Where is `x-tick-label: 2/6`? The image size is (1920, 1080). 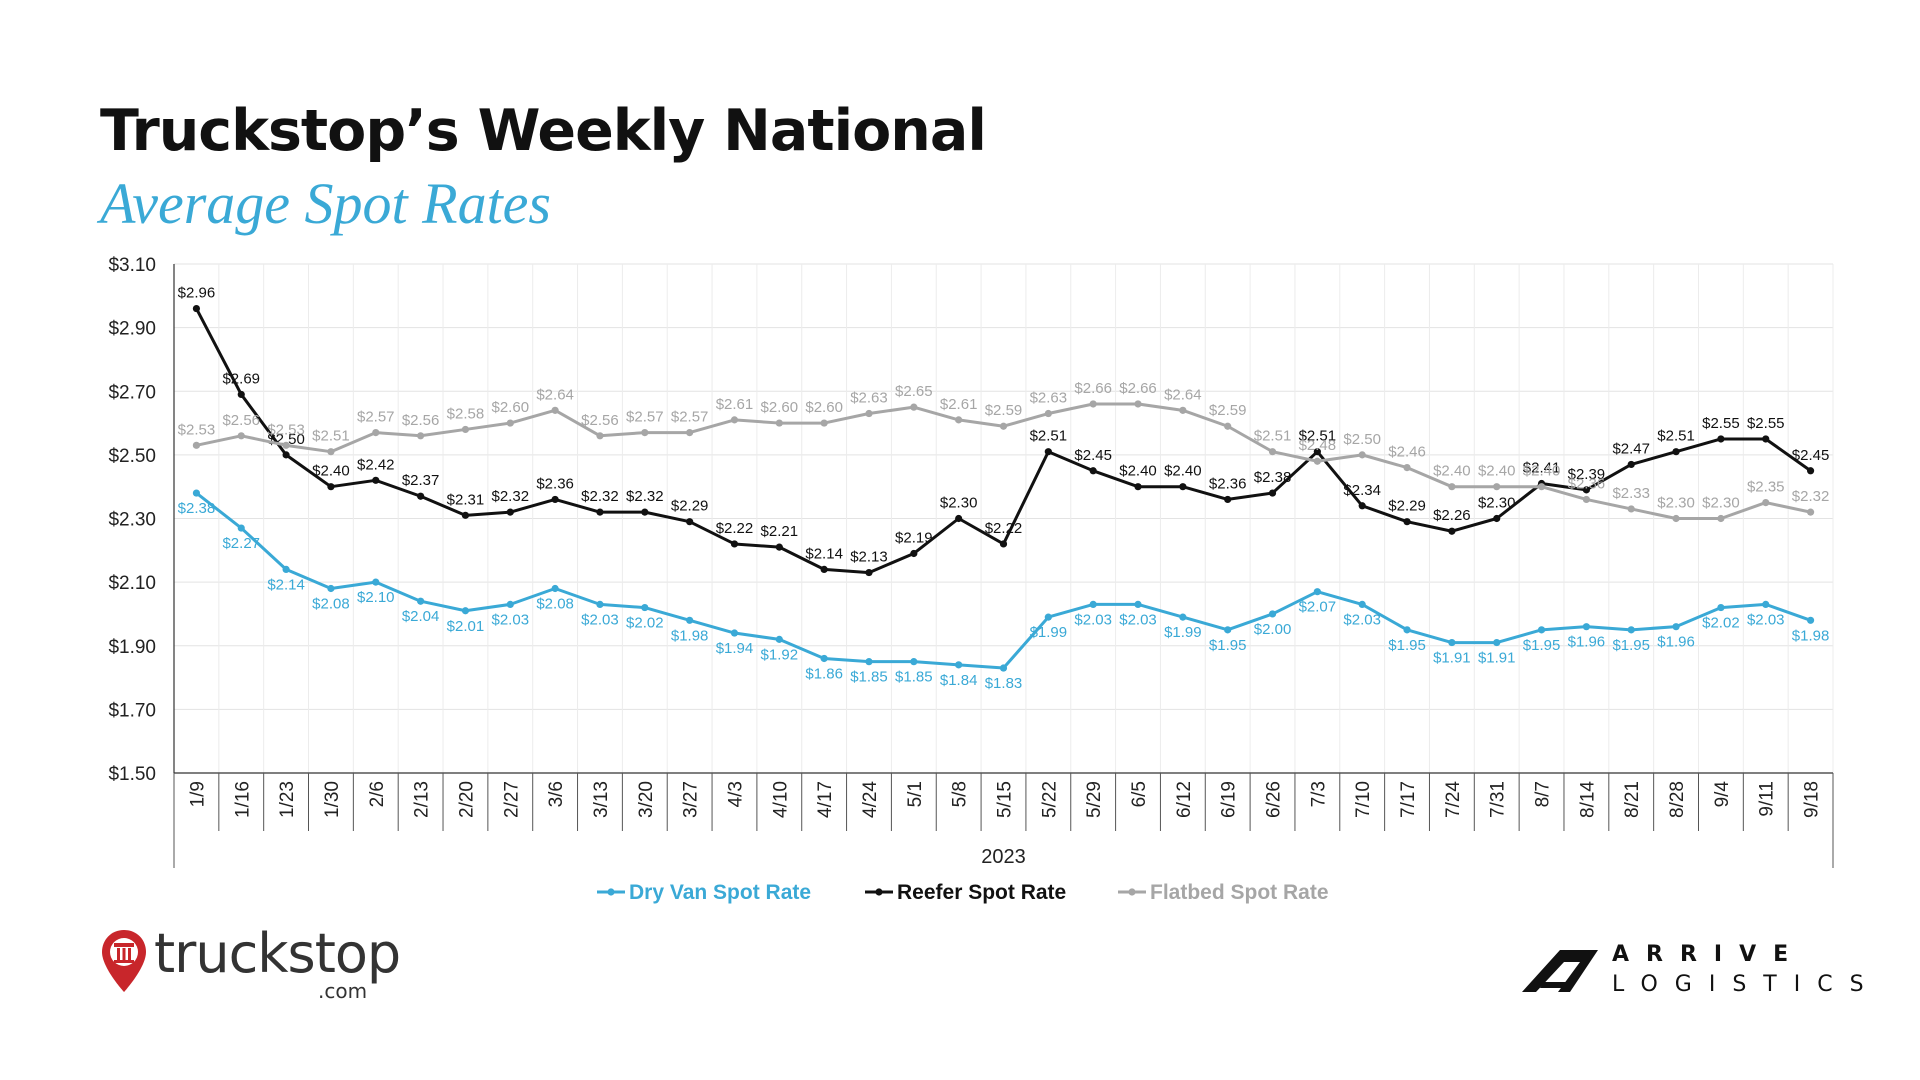
x-tick-label: 2/6 is located at coordinates (377, 794).